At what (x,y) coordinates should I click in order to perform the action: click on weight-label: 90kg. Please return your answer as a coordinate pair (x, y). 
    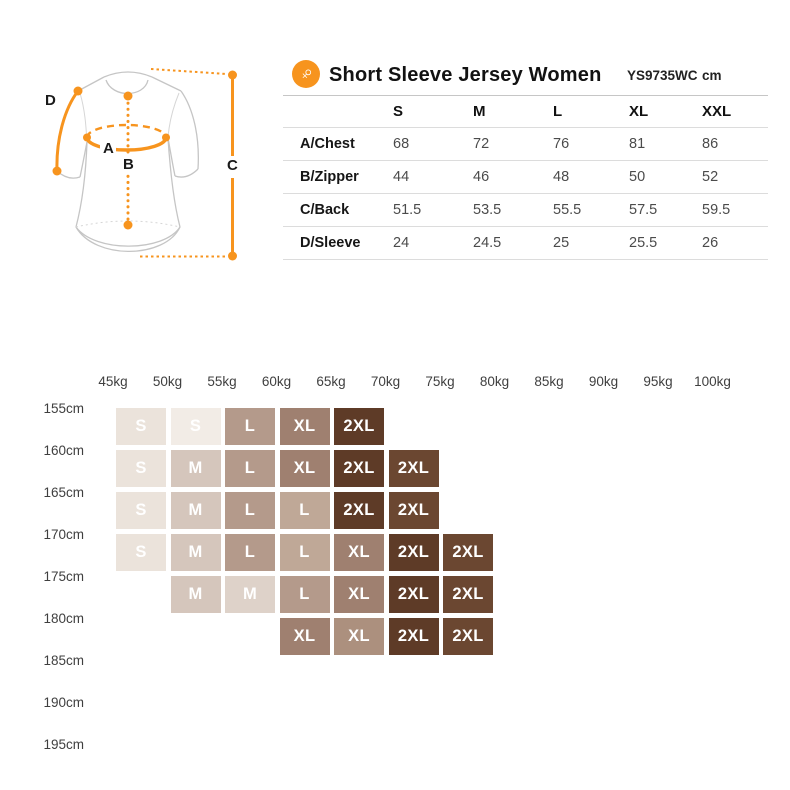
    Looking at the image, I should click on (603, 381).